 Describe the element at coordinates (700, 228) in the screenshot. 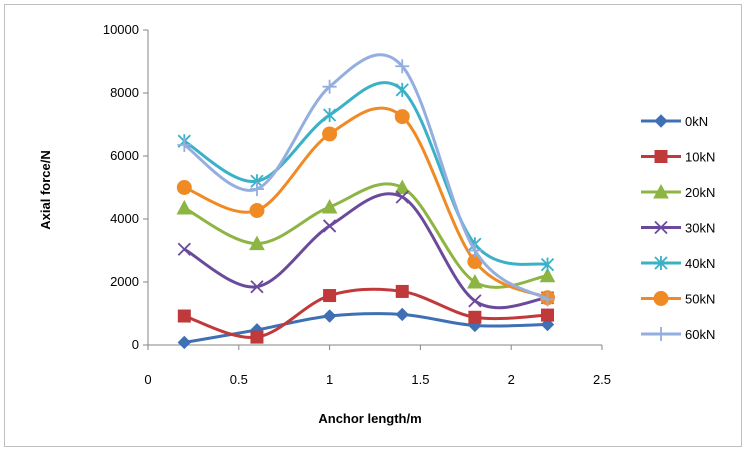

I see `legend-label: 30kN` at that location.